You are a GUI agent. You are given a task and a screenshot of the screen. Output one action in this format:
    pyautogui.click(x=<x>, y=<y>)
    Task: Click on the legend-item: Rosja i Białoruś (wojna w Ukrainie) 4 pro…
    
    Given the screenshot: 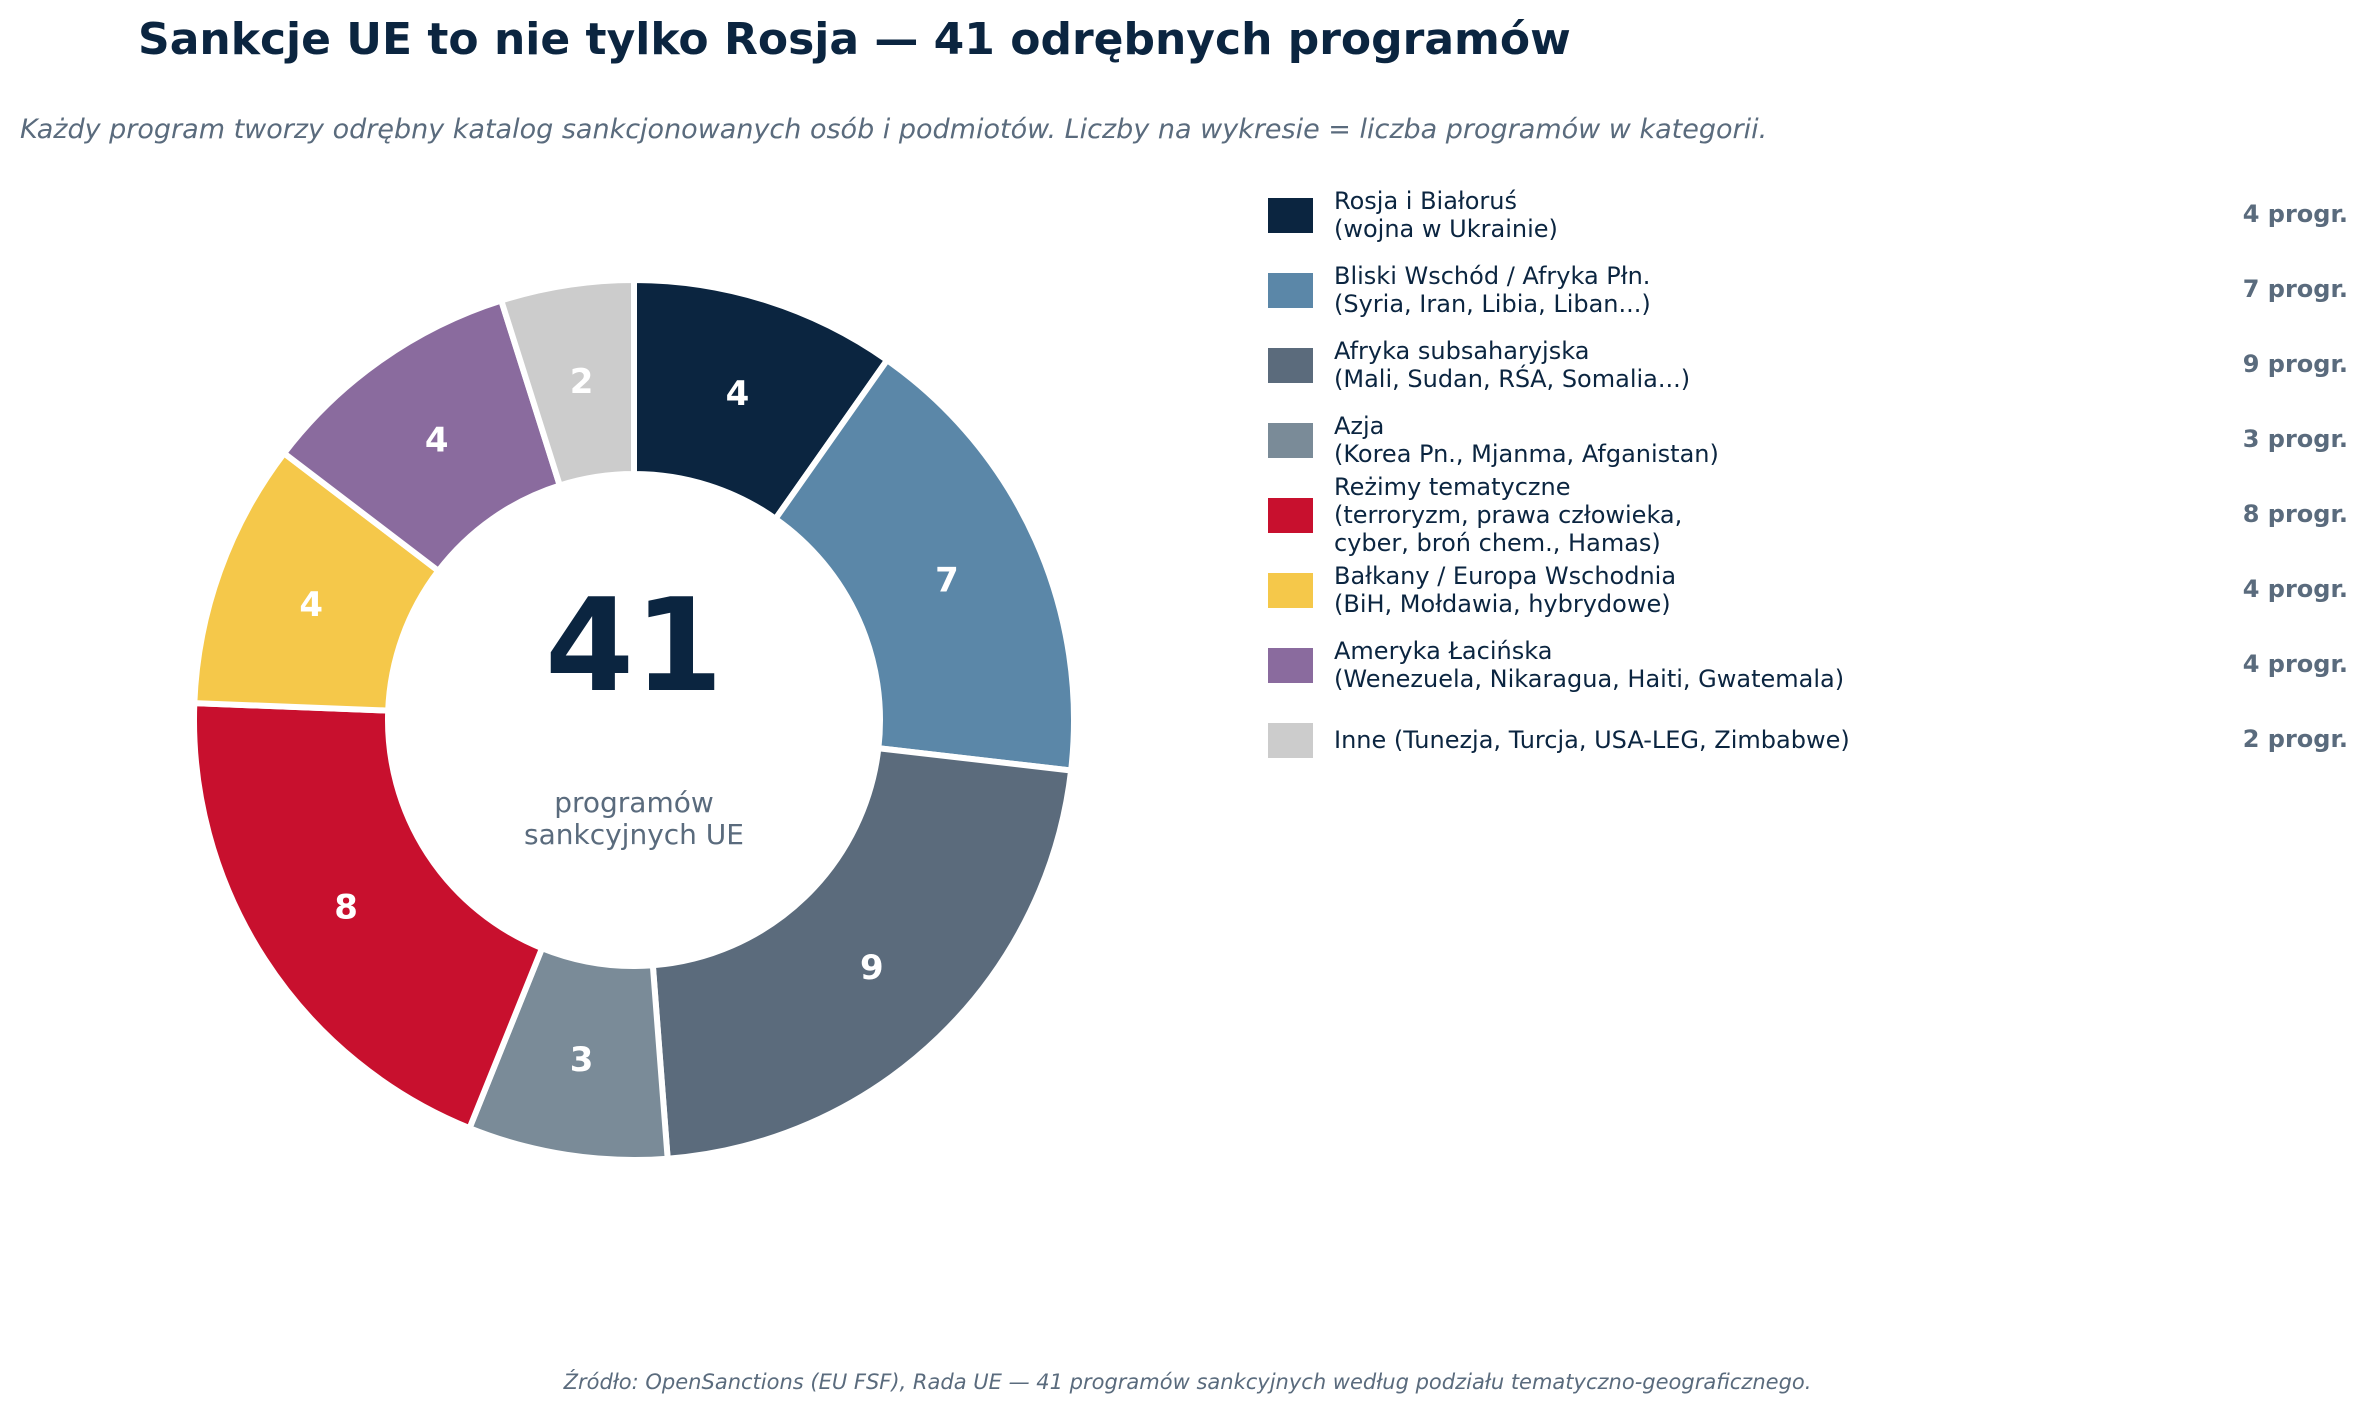 What is the action you would take?
    pyautogui.click(x=1808, y=221)
    